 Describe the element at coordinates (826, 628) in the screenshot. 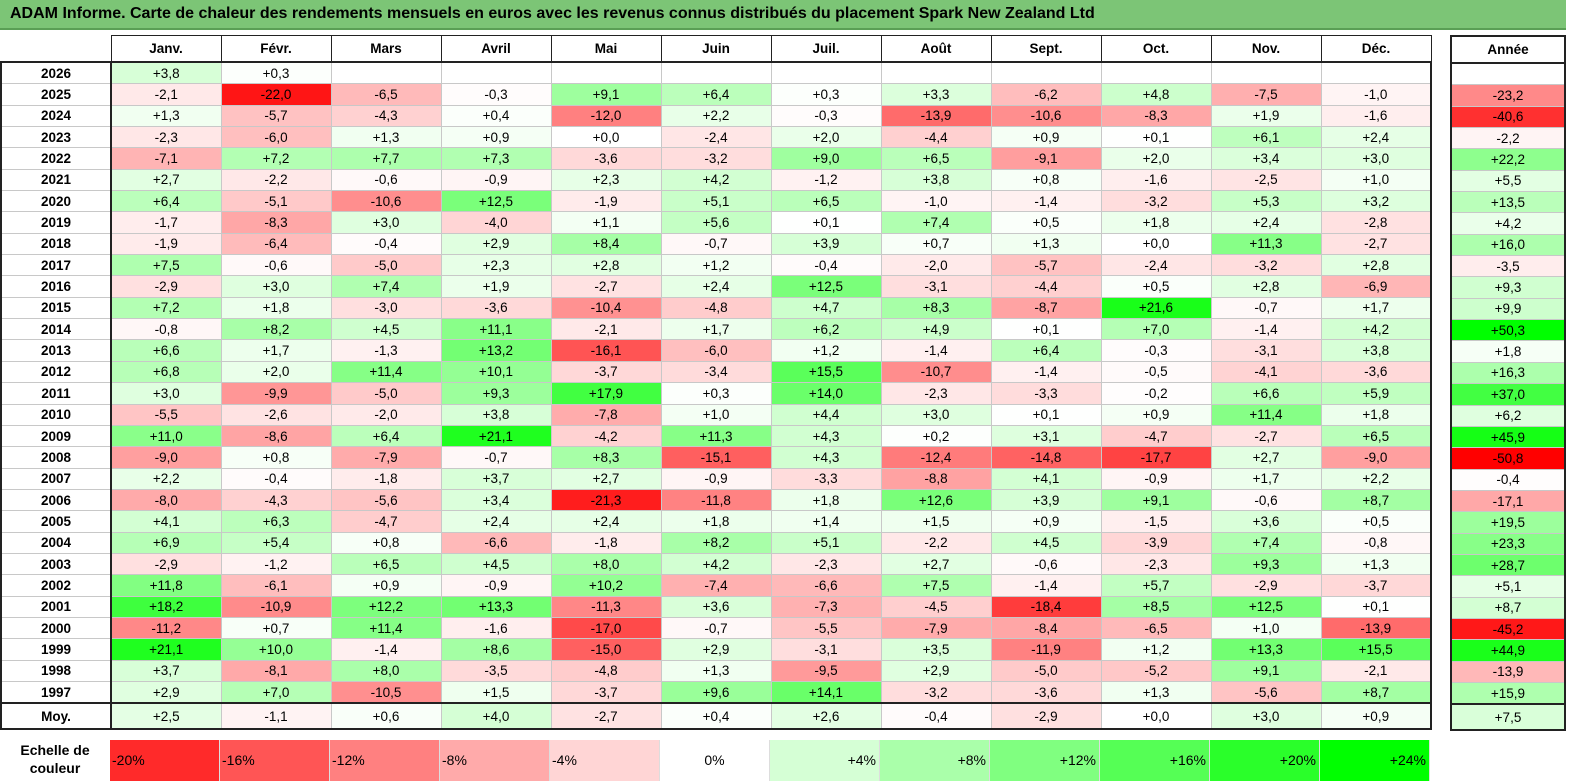

I see `heatmap-cell: -5,5` at that location.